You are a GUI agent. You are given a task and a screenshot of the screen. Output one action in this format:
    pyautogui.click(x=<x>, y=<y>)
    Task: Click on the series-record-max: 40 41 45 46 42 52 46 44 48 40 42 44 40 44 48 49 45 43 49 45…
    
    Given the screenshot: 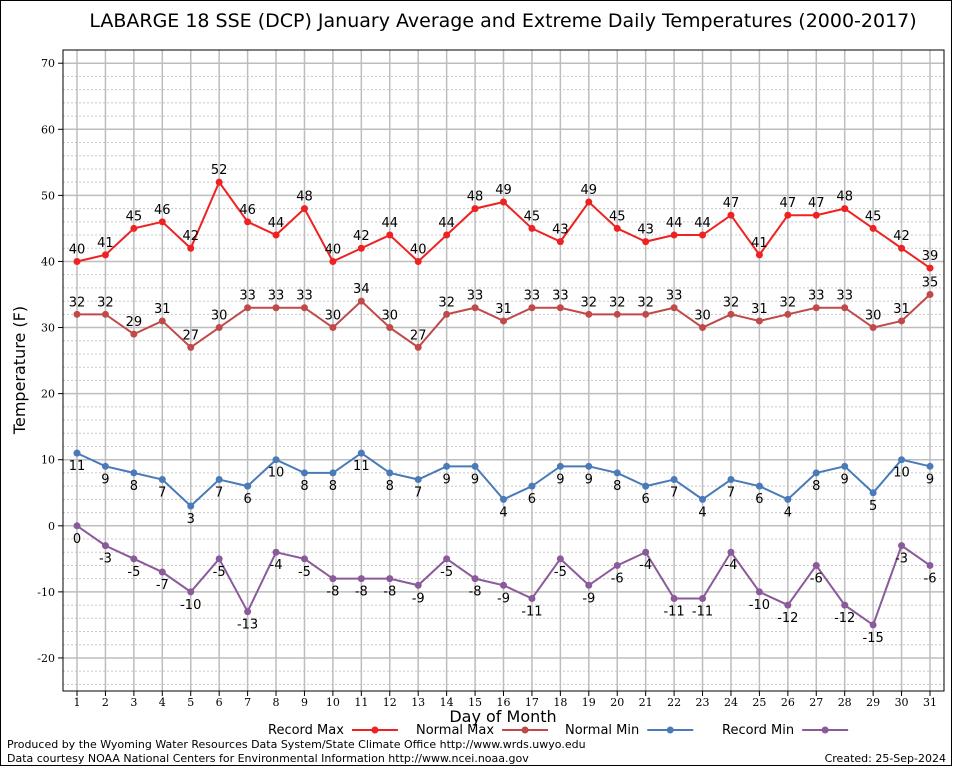 What is the action you would take?
    pyautogui.click(x=503, y=217)
    